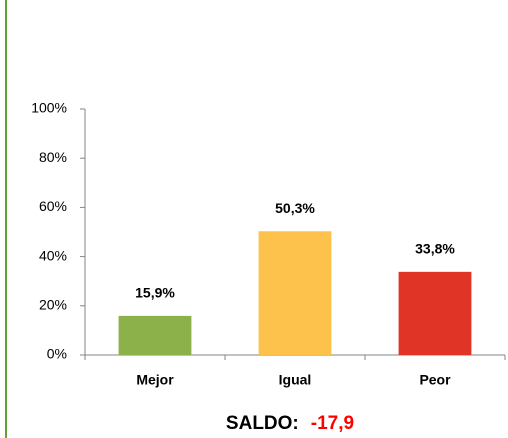  Describe the element at coordinates (57, 354) in the screenshot. I see `y-tick-label: 0%` at that location.